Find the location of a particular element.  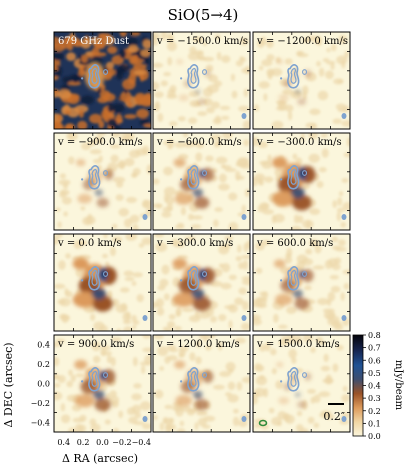

channel-panel: 679 GHz Dust is located at coordinates (102, 80).